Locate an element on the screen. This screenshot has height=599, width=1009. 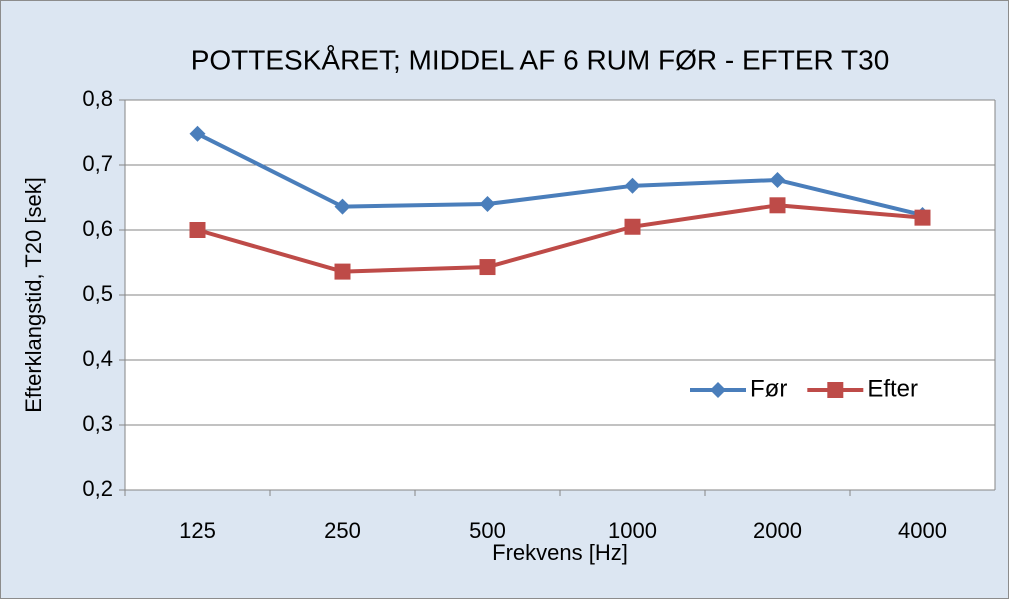
y-tick-label: 0,6 is located at coordinates (97, 228).